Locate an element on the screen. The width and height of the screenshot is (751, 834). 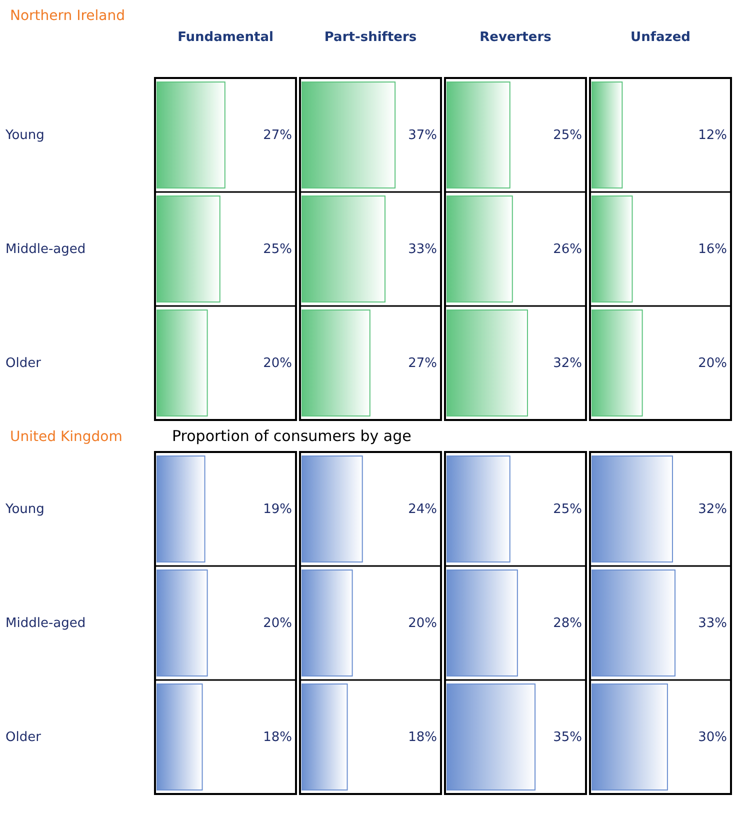
data-label: 19% is located at coordinates (277, 509).